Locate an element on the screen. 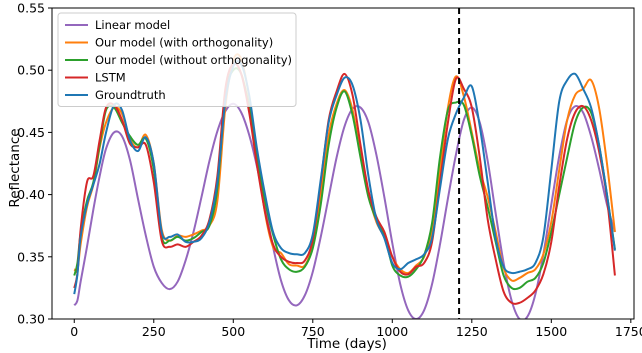 The height and width of the screenshot is (353, 642). legend-box is located at coordinates (177, 59).